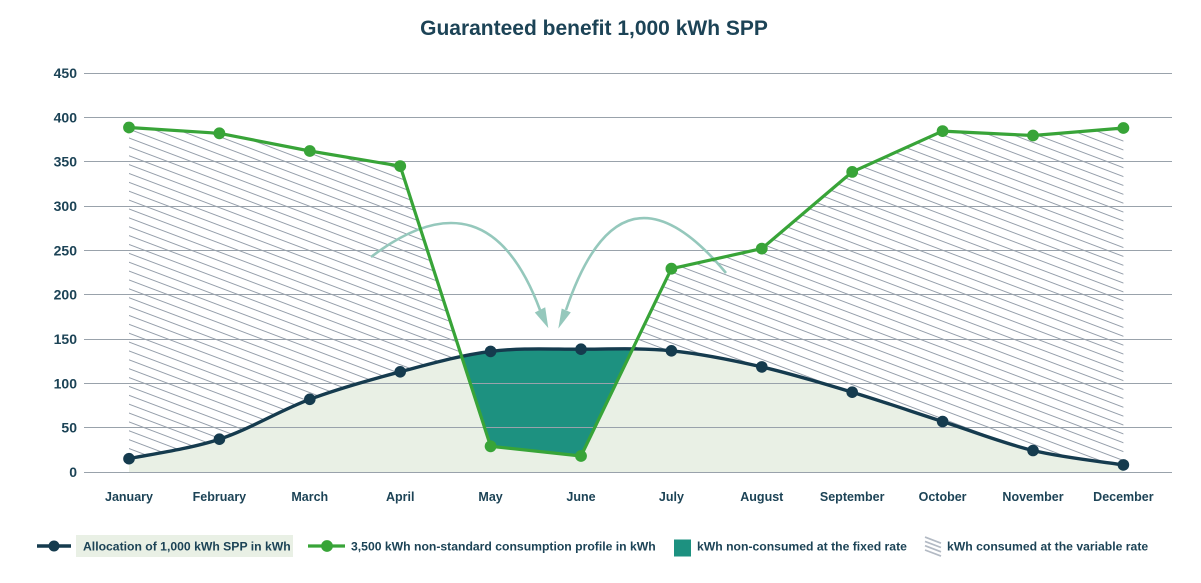  Describe the element at coordinates (490, 497) in the screenshot. I see `svg-text: May` at that location.